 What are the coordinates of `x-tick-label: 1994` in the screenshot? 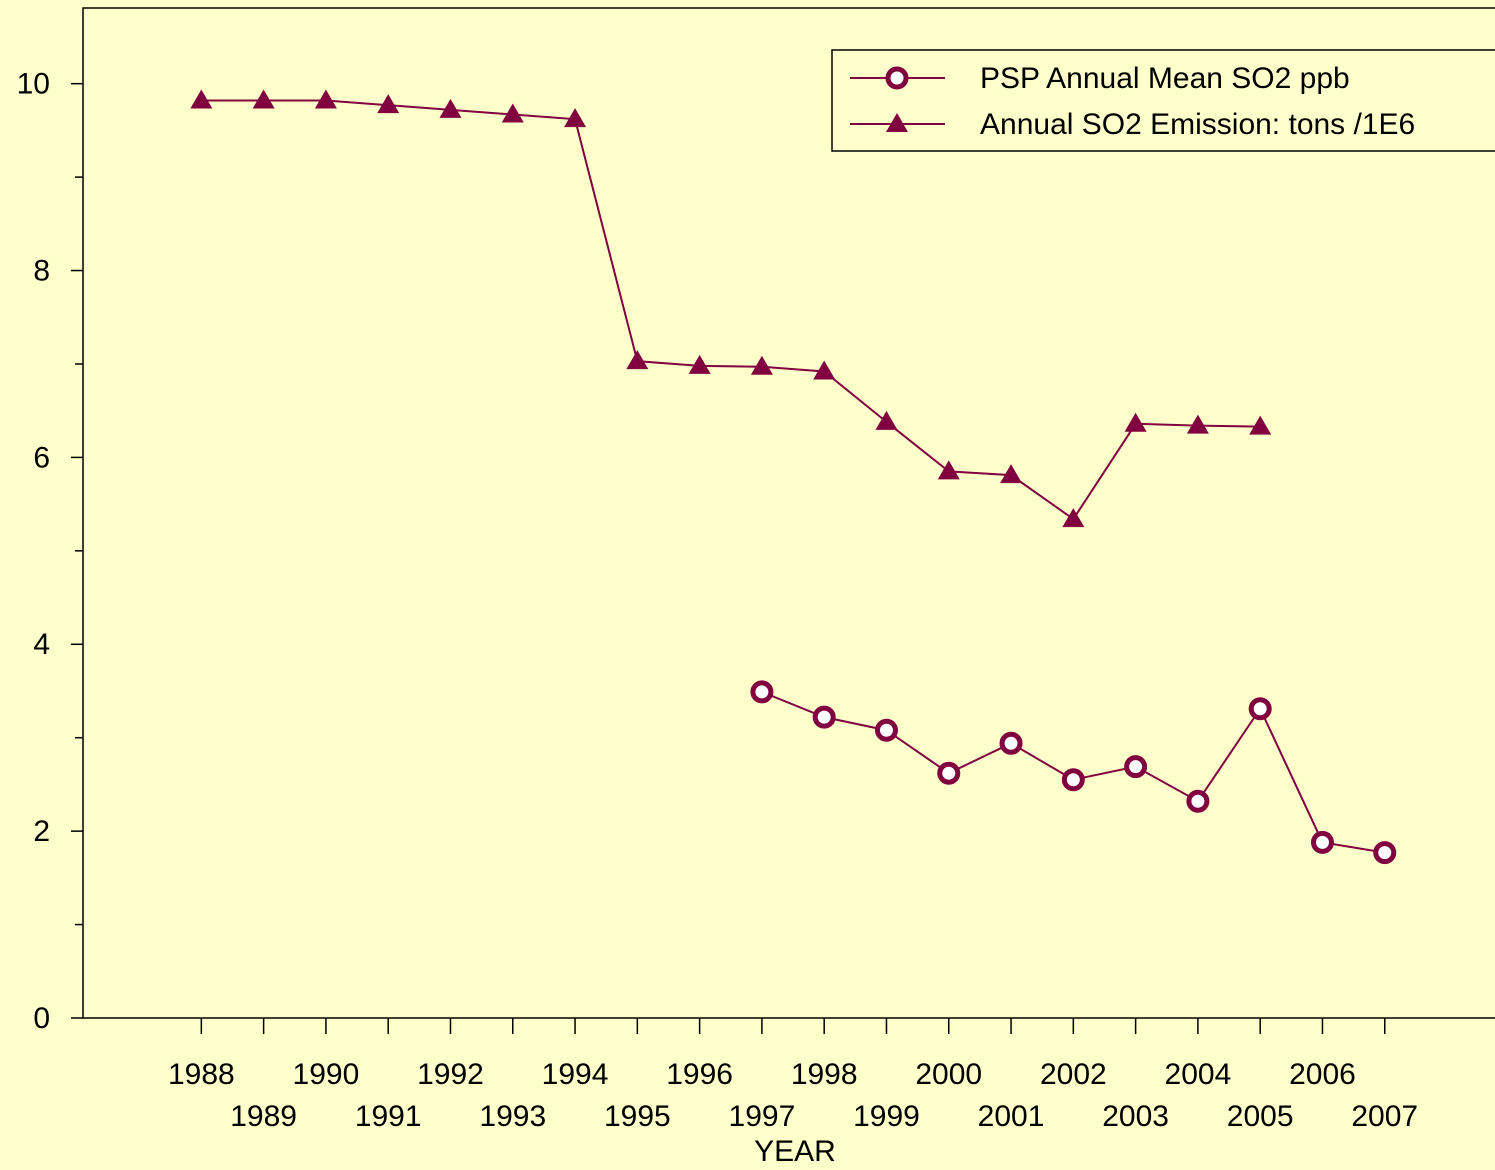 It's located at (575, 1074).